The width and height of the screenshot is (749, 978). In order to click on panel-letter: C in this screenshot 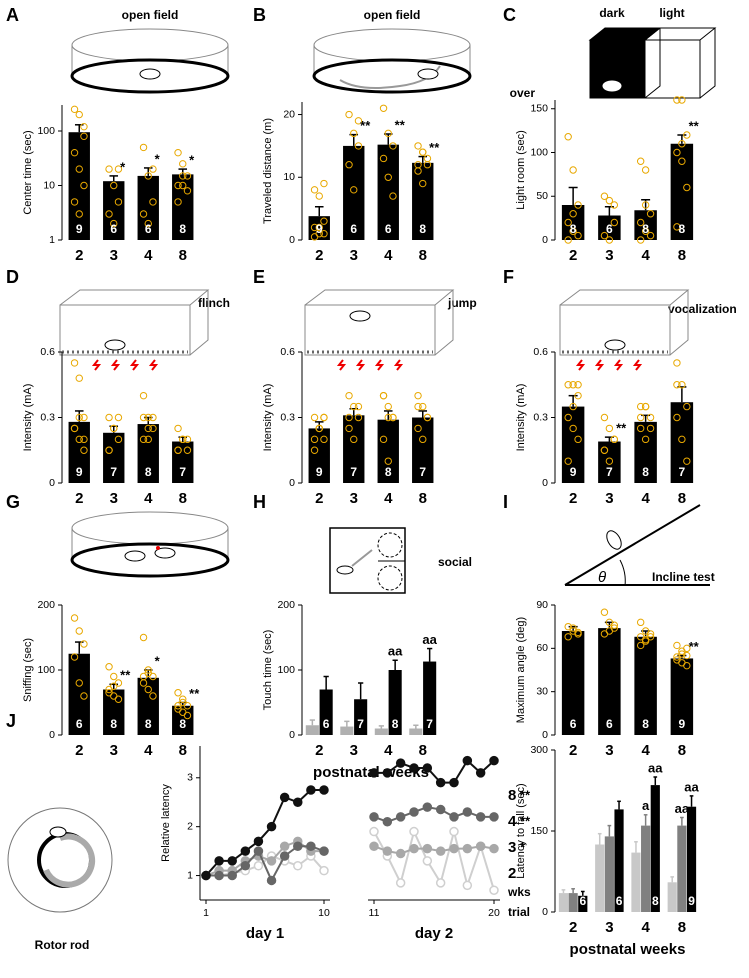, I will do `click(509, 15)`.